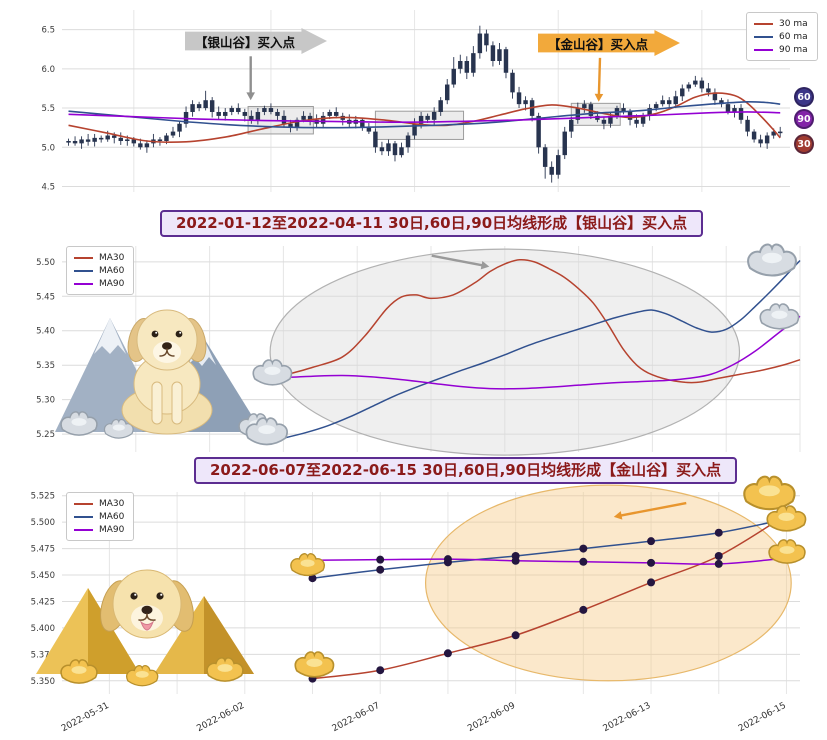 The image size is (827, 740). I want to click on badge-label: 30, so click(804, 144).